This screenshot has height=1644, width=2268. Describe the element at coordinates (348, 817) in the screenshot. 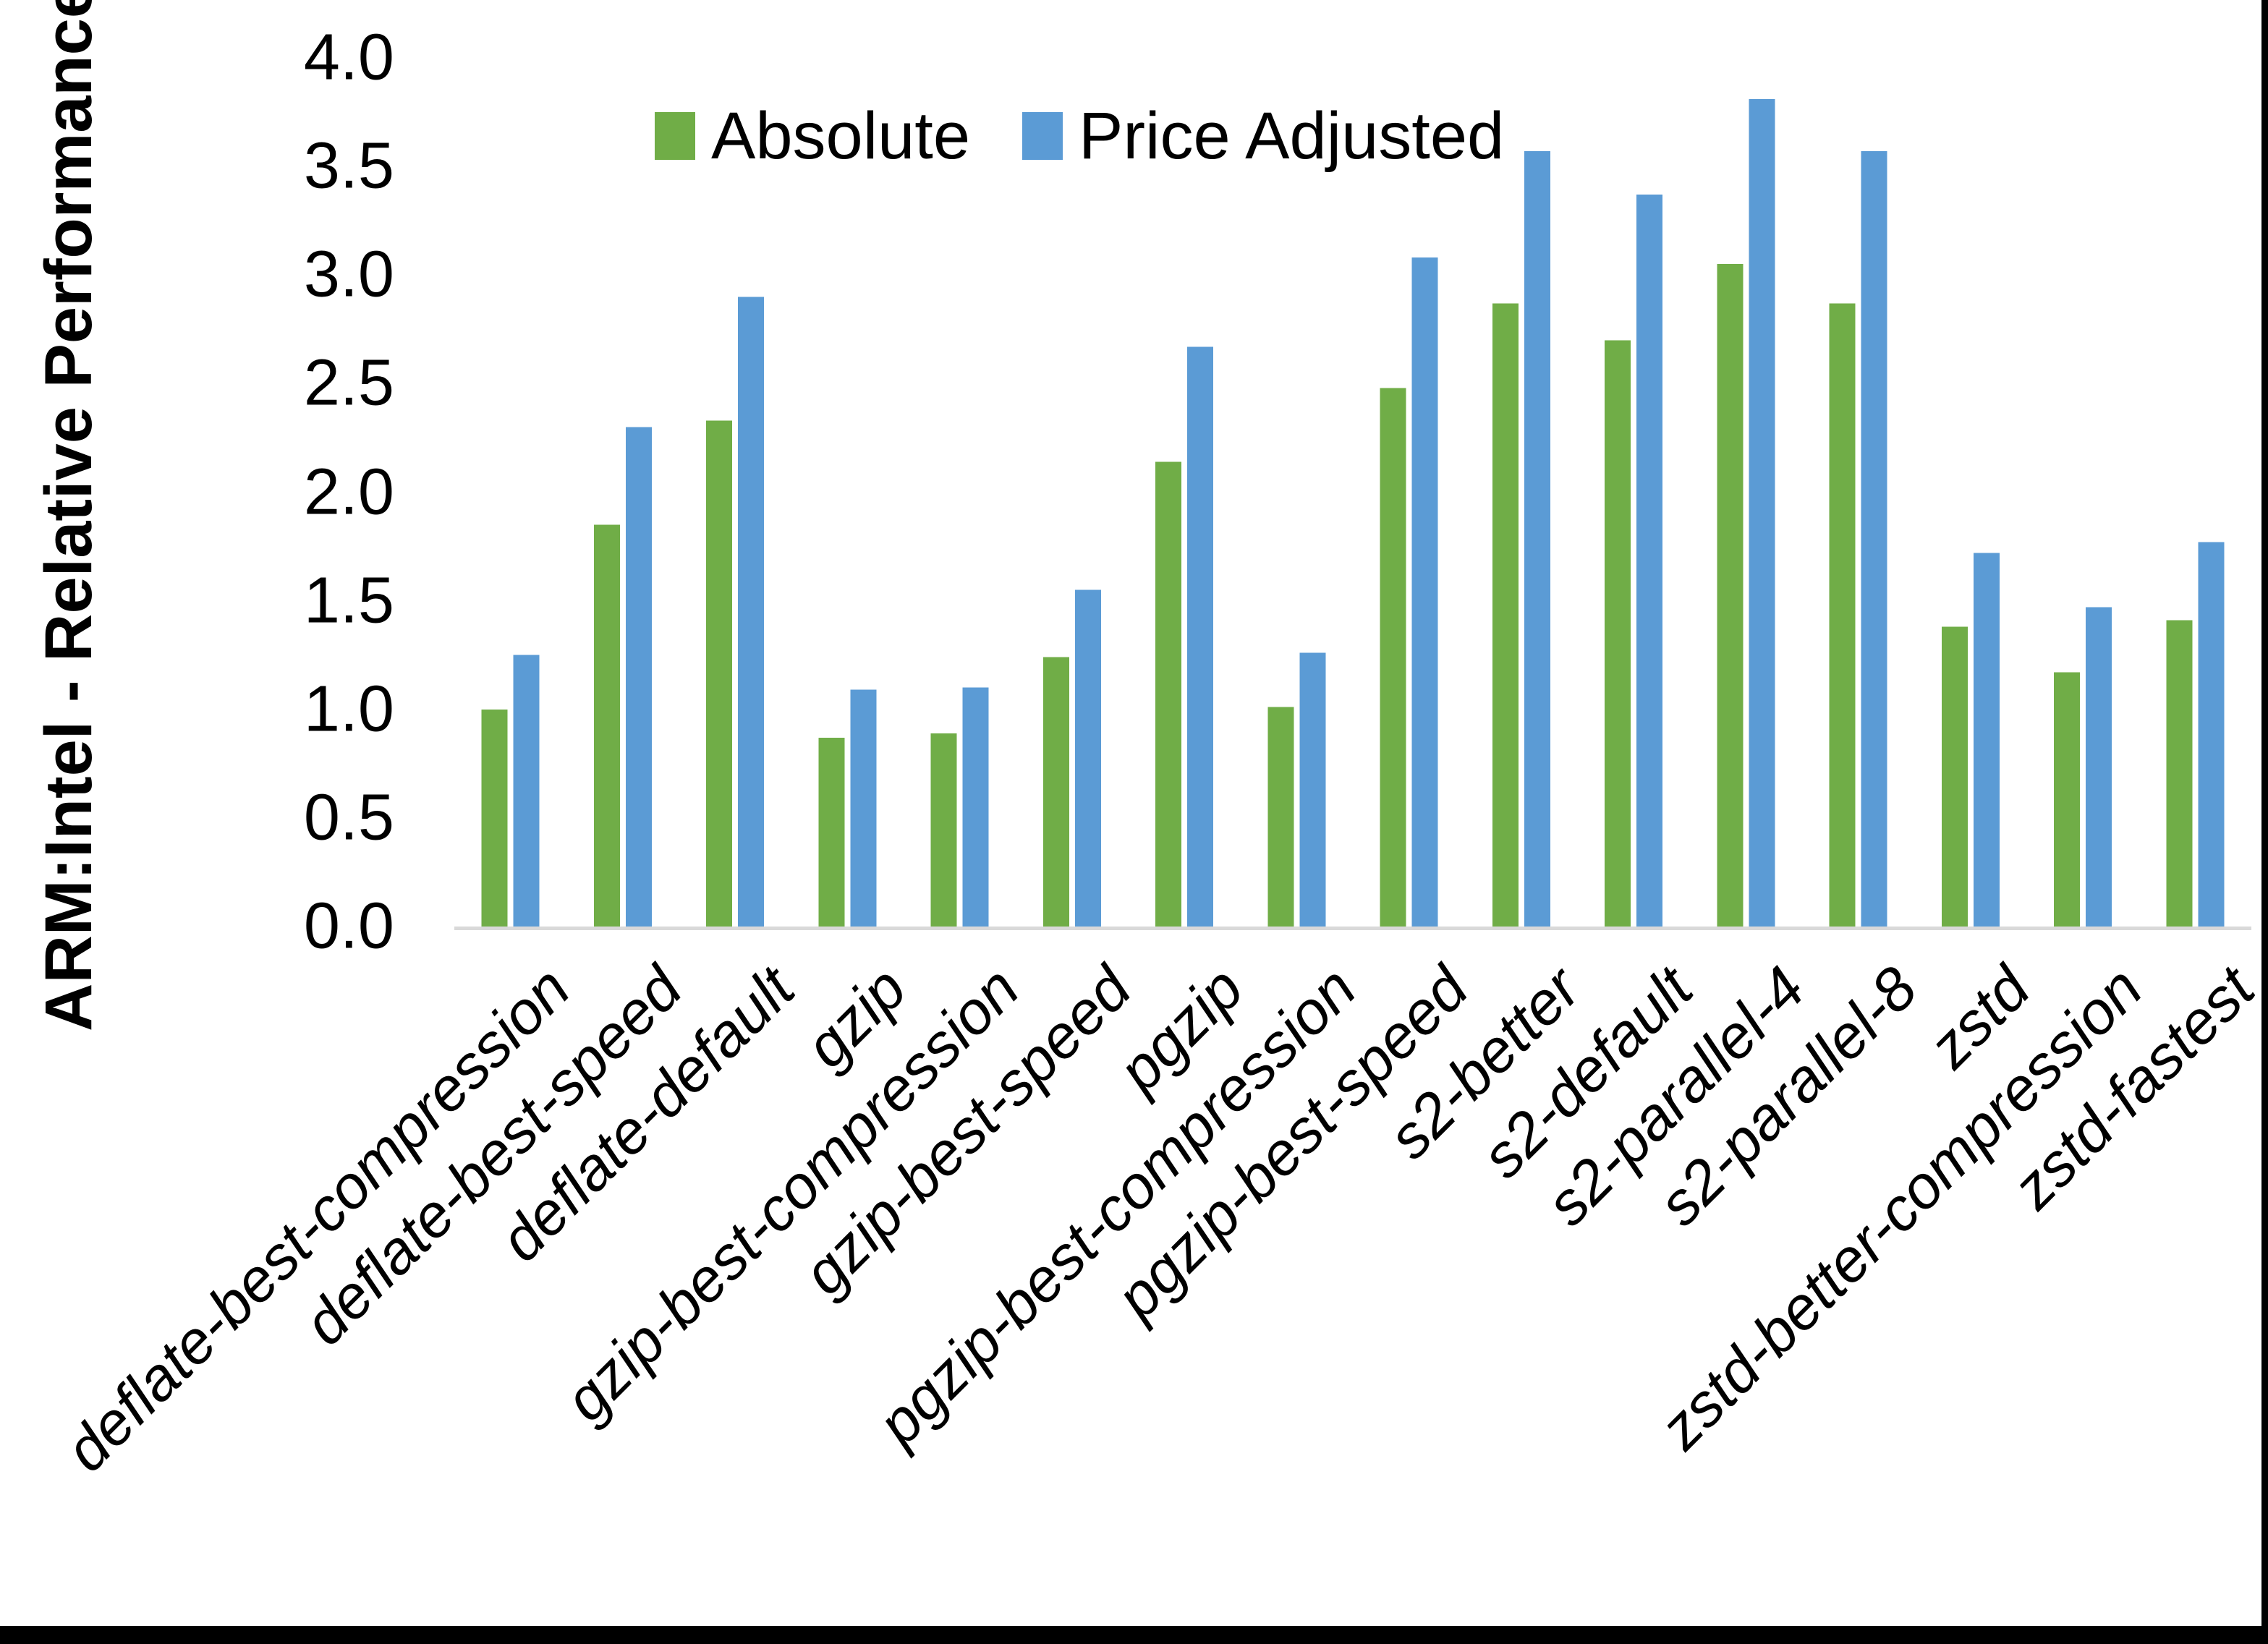

I see `y-tick-label: 0.5` at that location.